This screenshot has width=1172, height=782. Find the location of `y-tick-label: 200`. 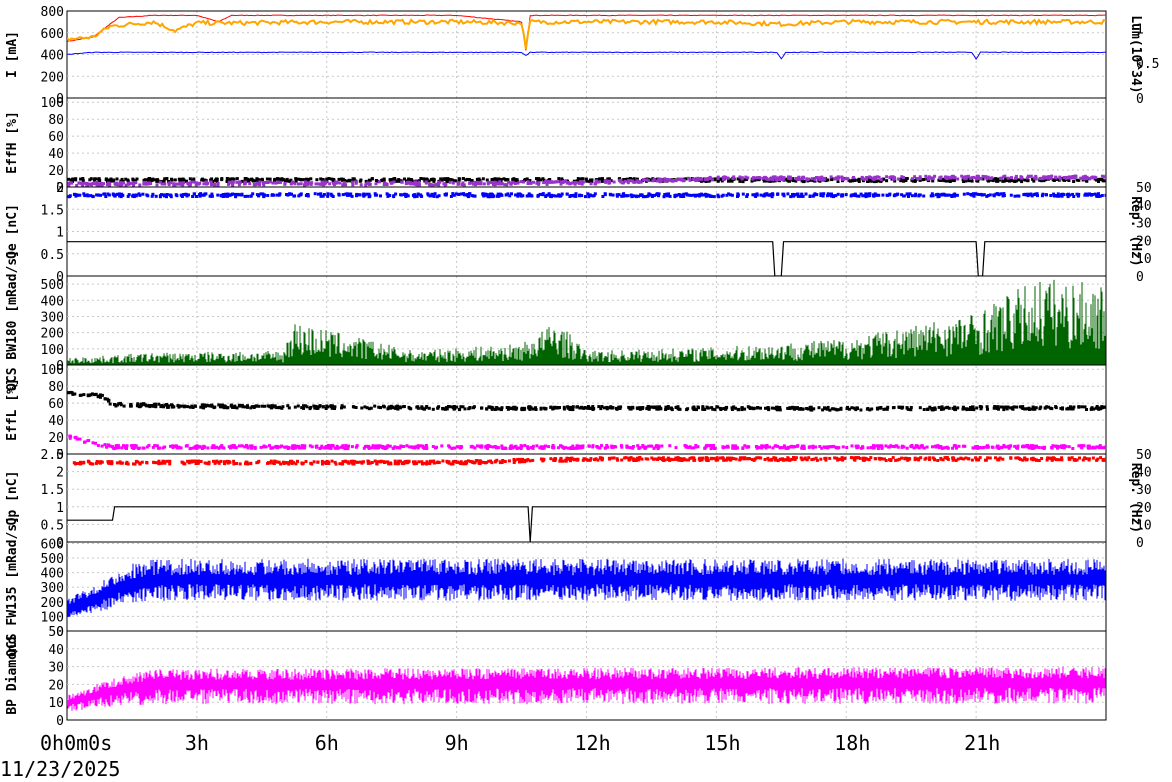

y-tick-label: 200 is located at coordinates (52, 334).